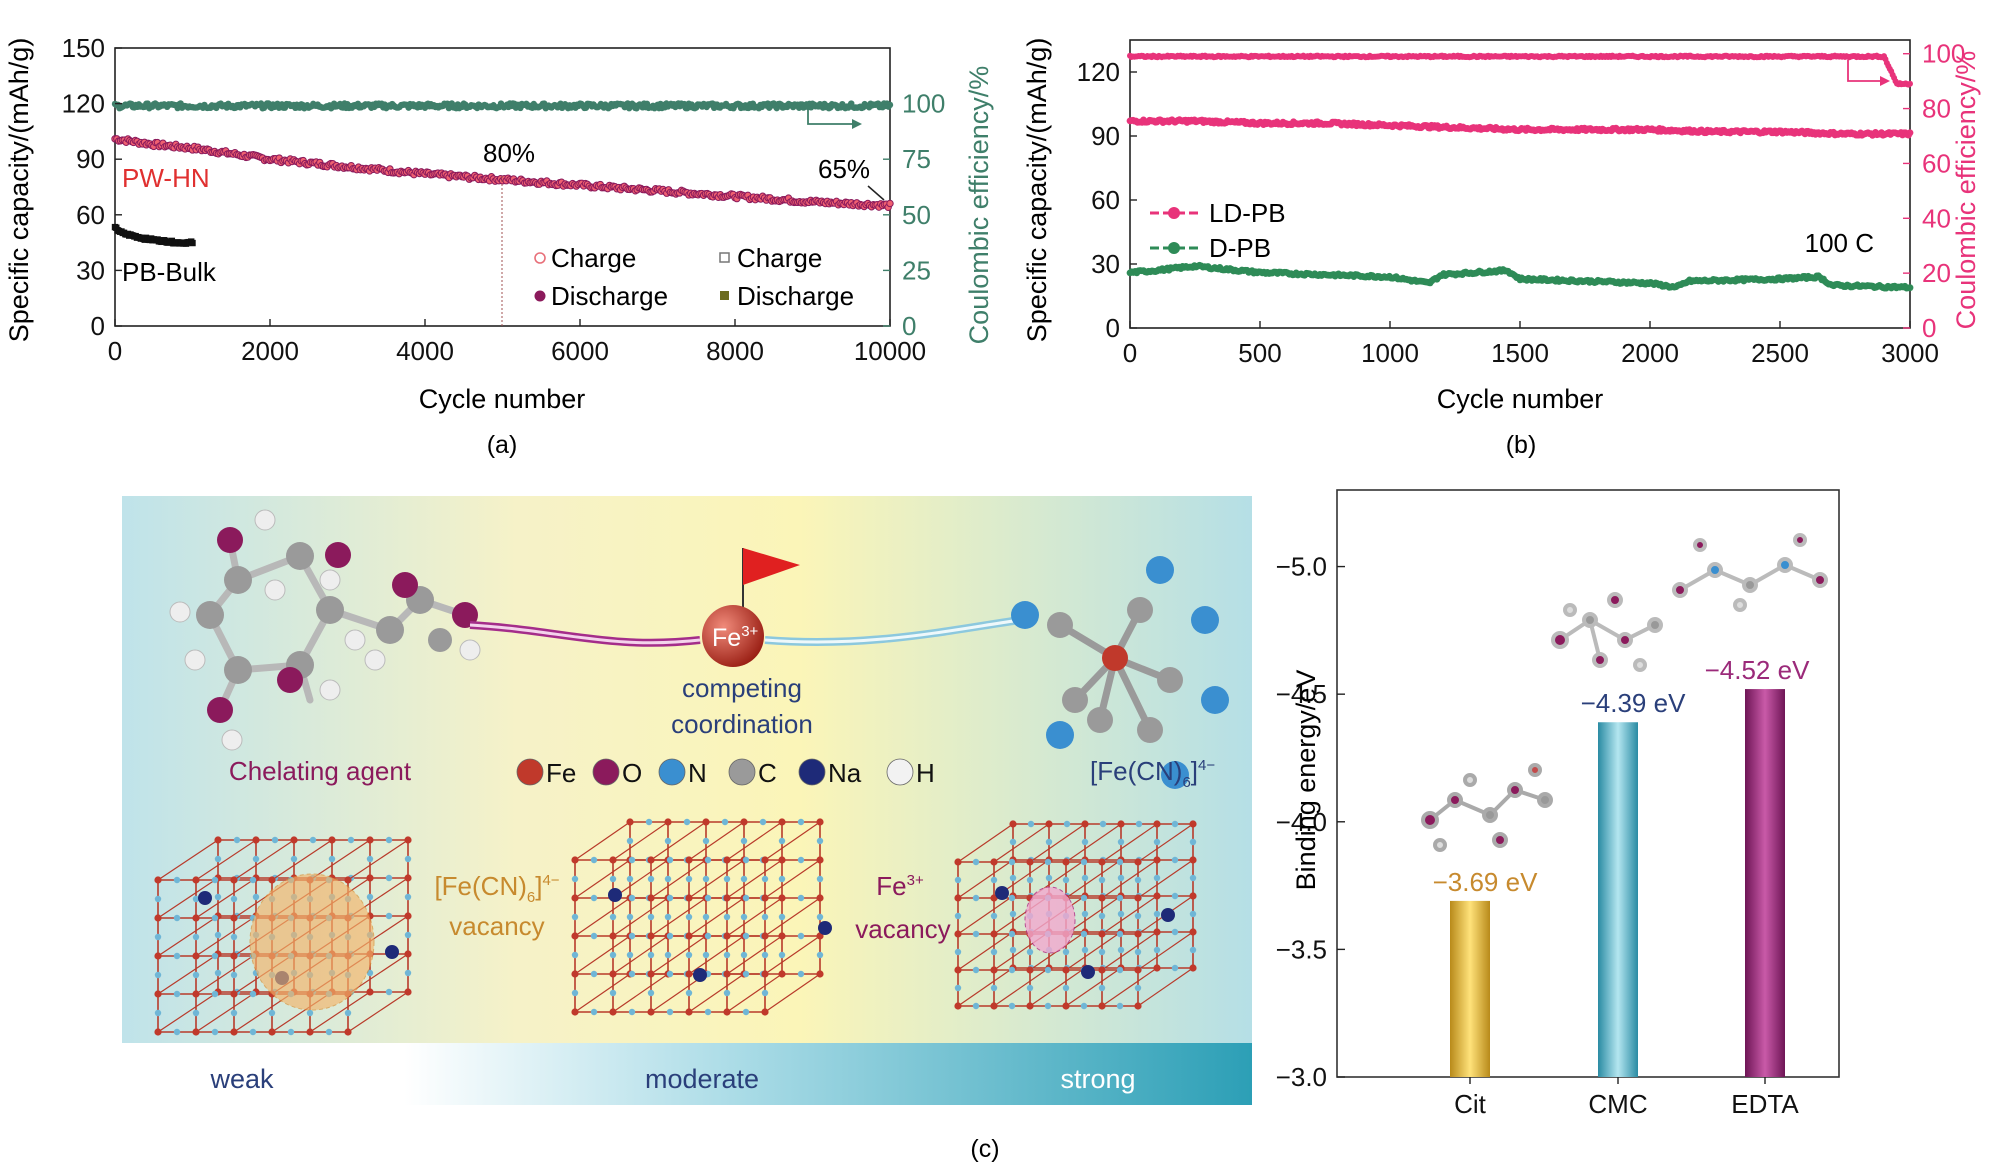 This screenshot has width=1993, height=1173. I want to click on panel-a-caption: (a), so click(502, 445).